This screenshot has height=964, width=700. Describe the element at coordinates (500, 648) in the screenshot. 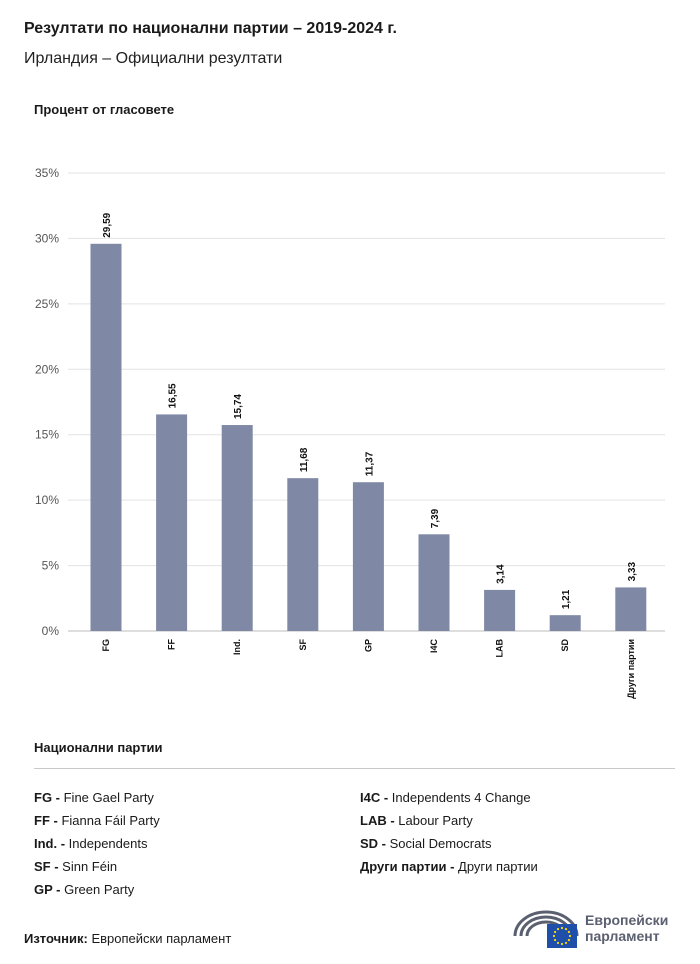

I see `x-tick-label: LAB` at that location.